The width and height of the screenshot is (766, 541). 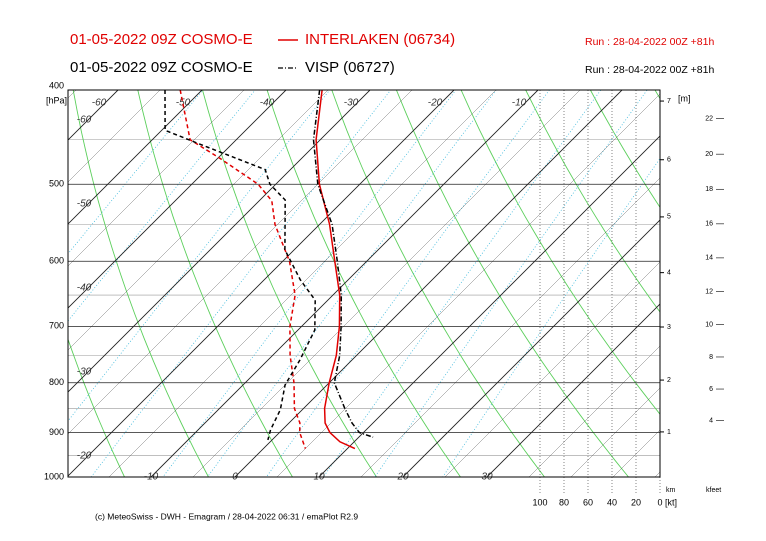 What do you see at coordinates (711, 357) in the screenshot?
I see `kfeet-tick-label: 8` at bounding box center [711, 357].